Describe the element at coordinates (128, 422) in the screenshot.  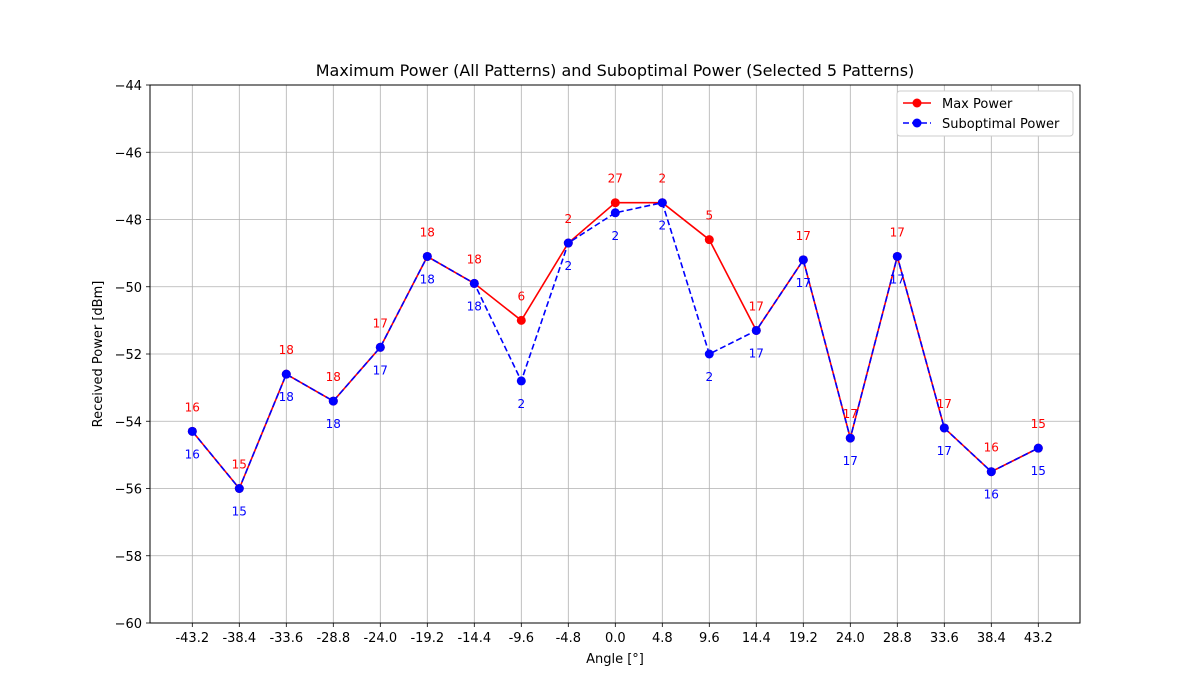
I see `y-tick-label: −54` at that location.